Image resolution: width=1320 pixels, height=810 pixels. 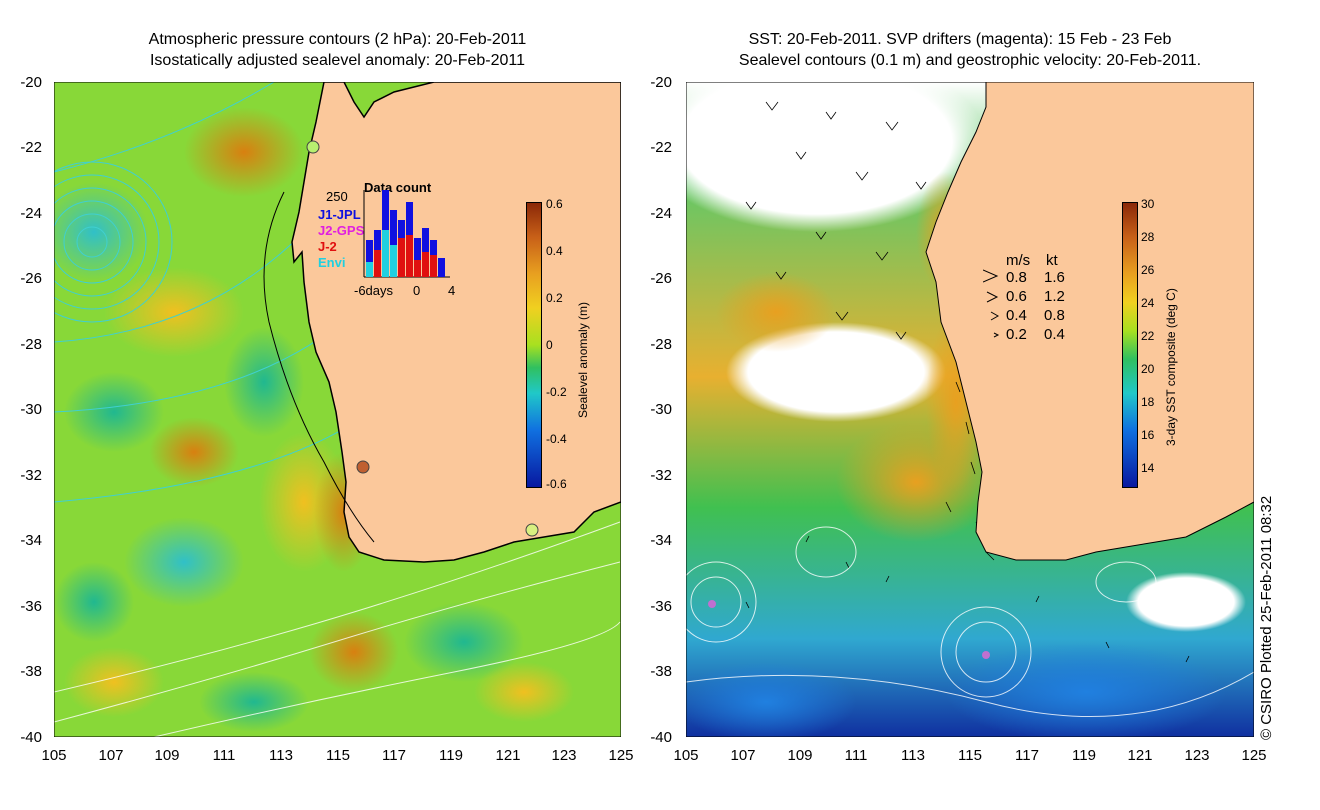 I want to click on right-lon-tick: 117, so click(x=1027, y=755).